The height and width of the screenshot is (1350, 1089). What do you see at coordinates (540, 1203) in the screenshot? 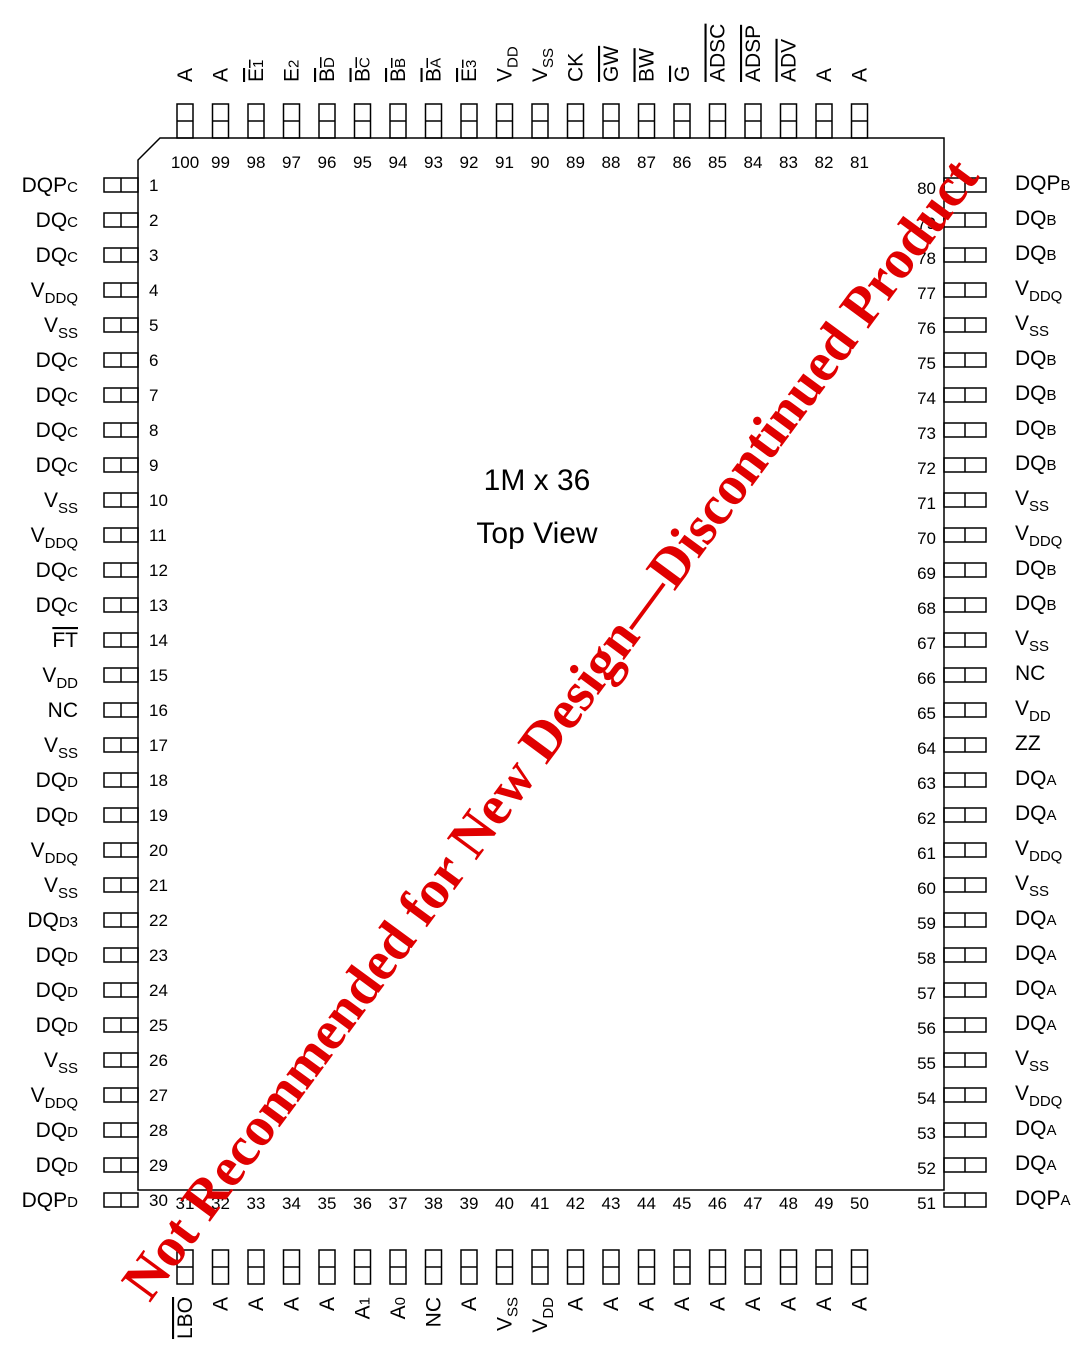
I see `pin-number: 41` at bounding box center [540, 1203].